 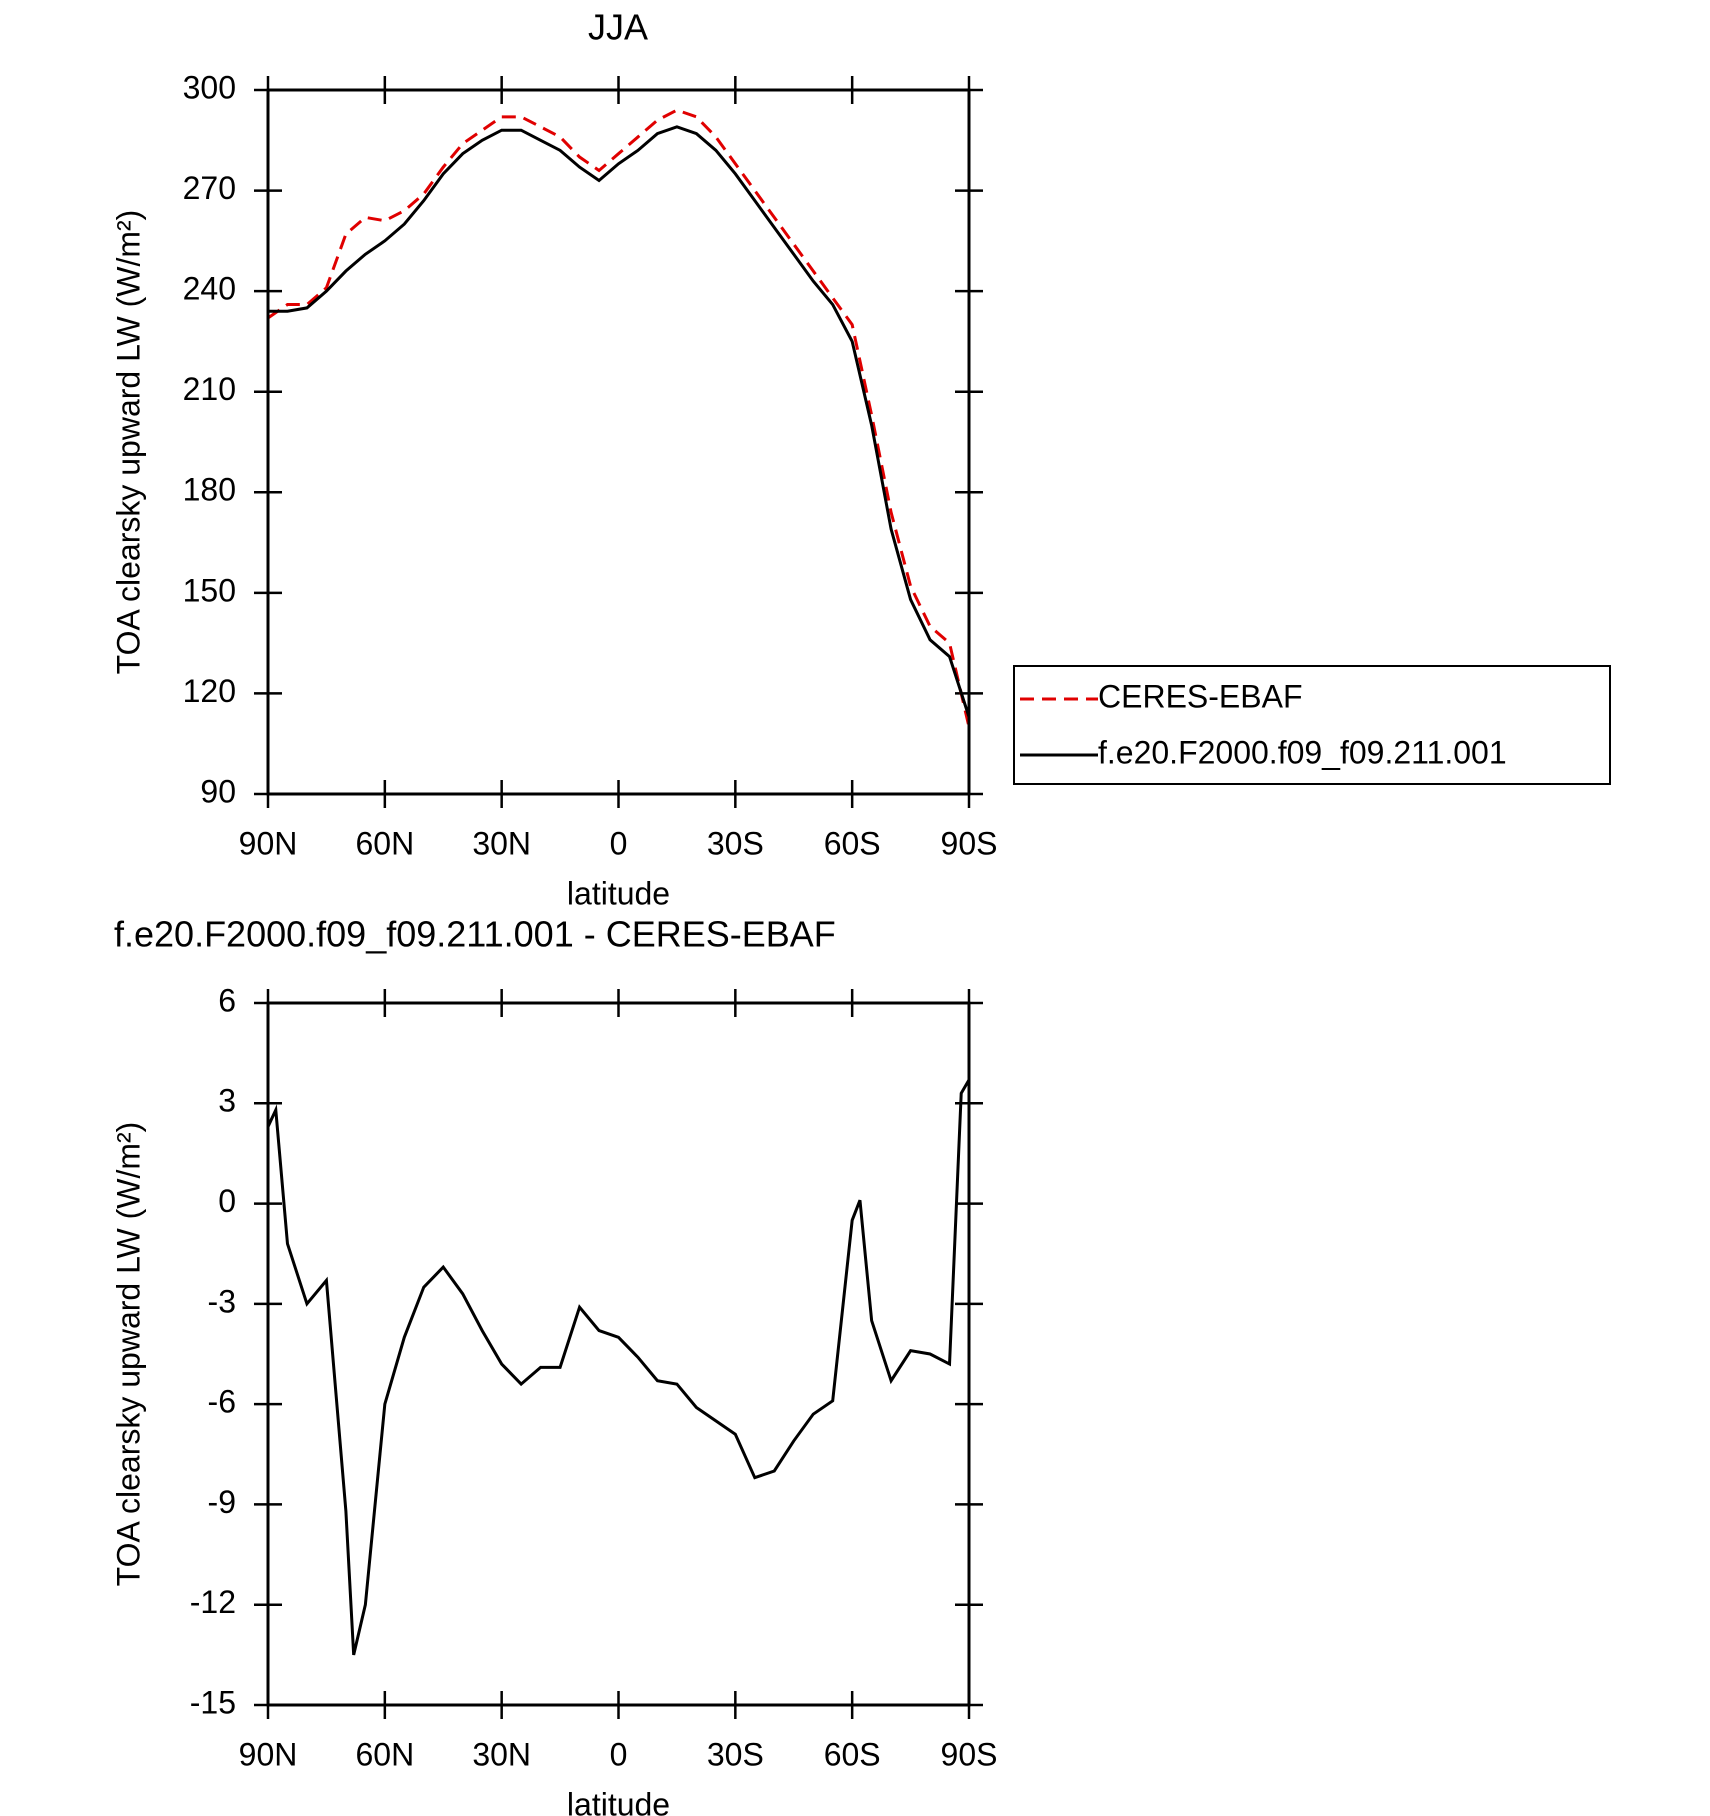 What do you see at coordinates (213, 1702) in the screenshot?
I see `y-tick-label: -15` at bounding box center [213, 1702].